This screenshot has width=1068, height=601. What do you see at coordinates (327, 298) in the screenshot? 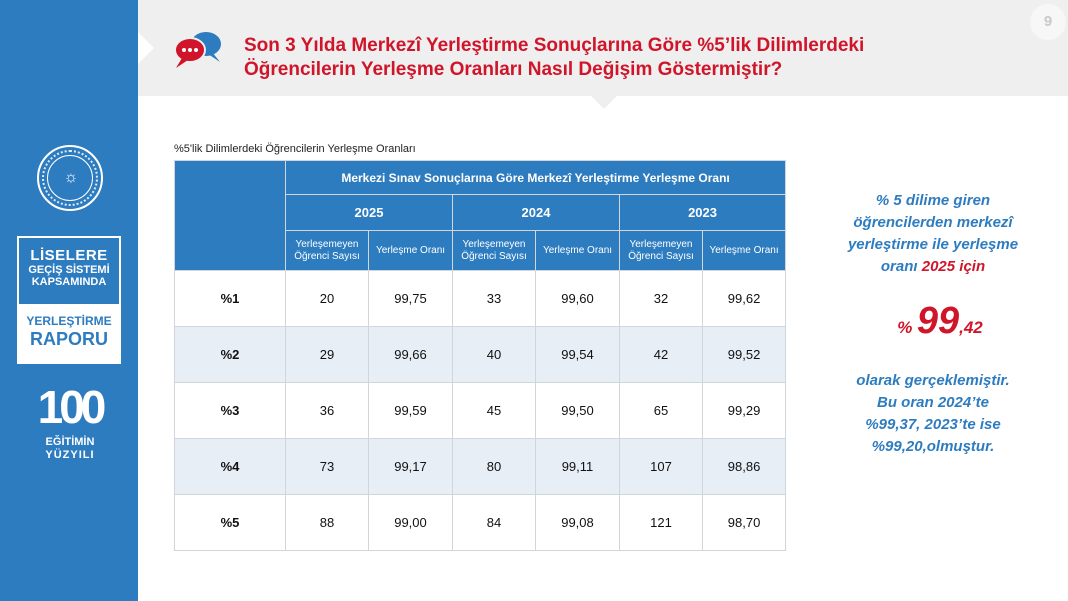
I see `table-cell: 20` at bounding box center [327, 298].